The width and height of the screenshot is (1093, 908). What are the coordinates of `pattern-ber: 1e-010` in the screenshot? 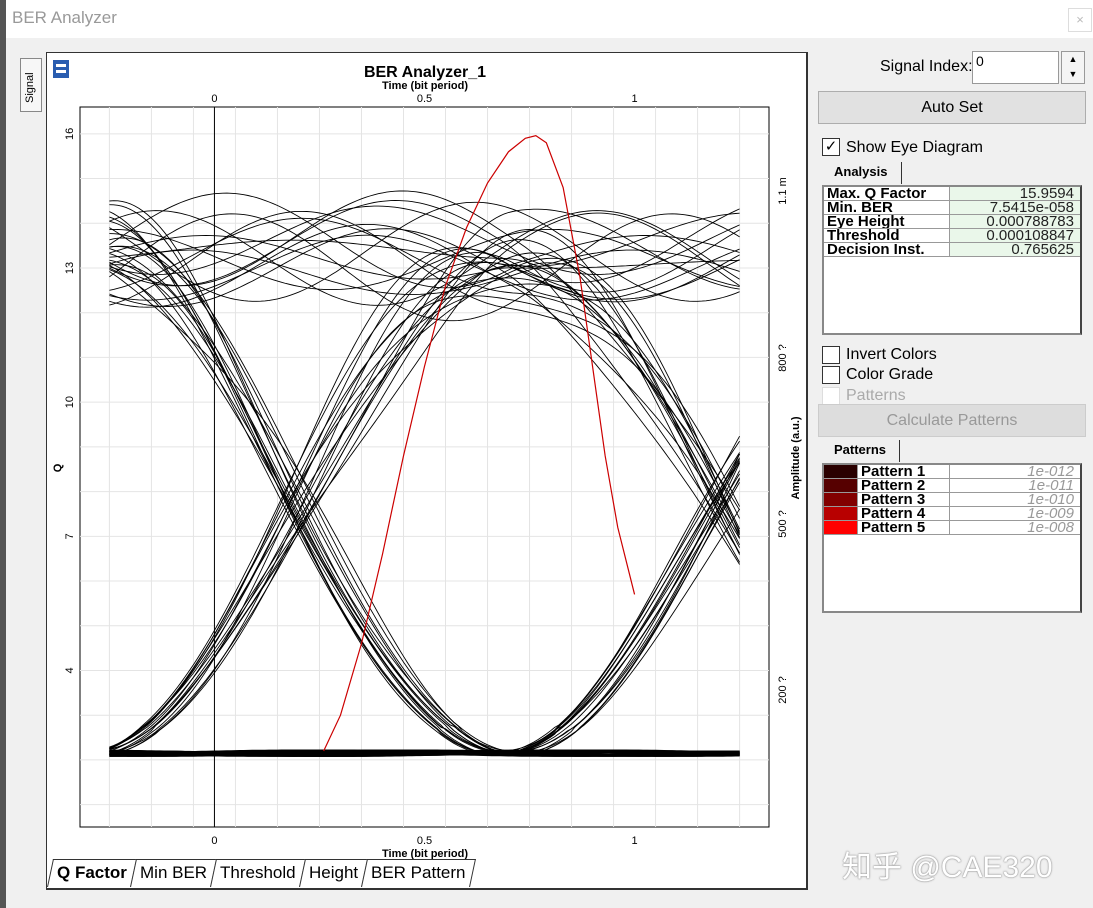 It's located at (1015, 499).